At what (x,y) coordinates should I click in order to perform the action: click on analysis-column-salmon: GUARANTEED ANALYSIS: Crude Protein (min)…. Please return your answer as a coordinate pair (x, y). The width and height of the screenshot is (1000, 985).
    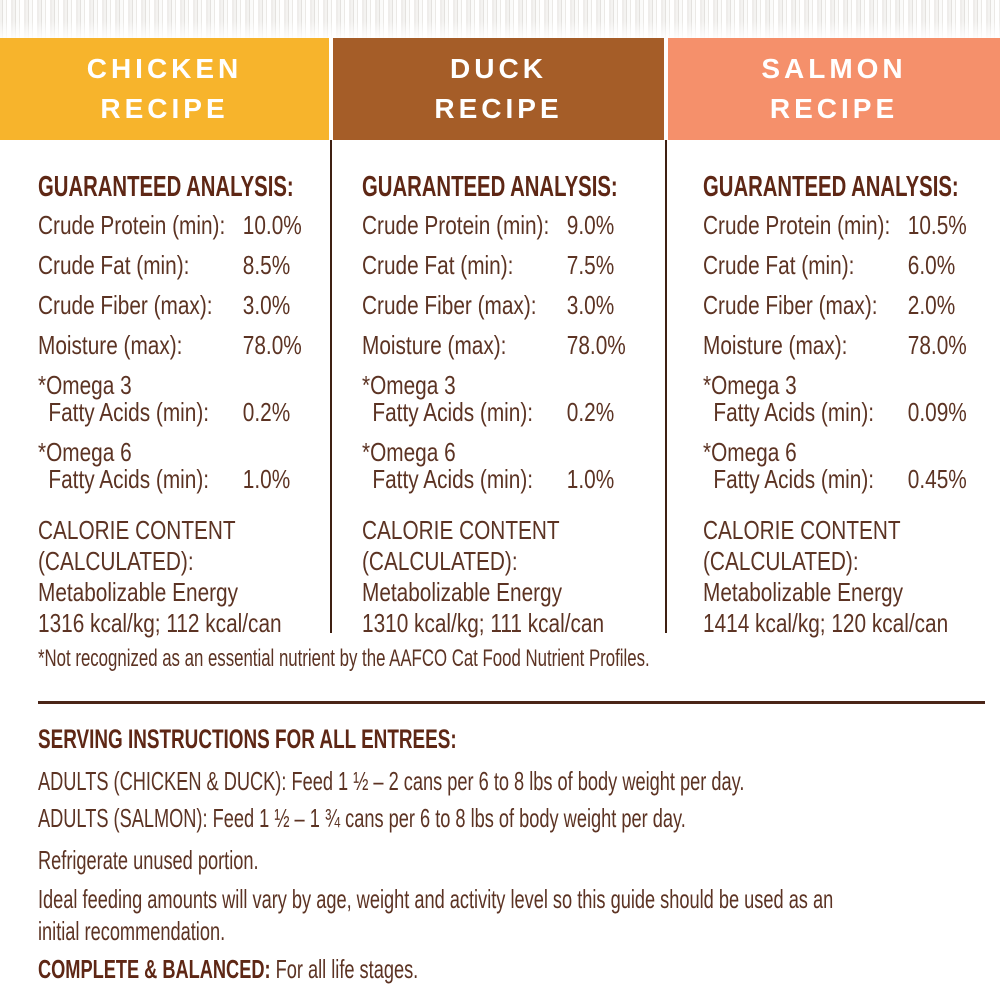
    Looking at the image, I should click on (851, 405).